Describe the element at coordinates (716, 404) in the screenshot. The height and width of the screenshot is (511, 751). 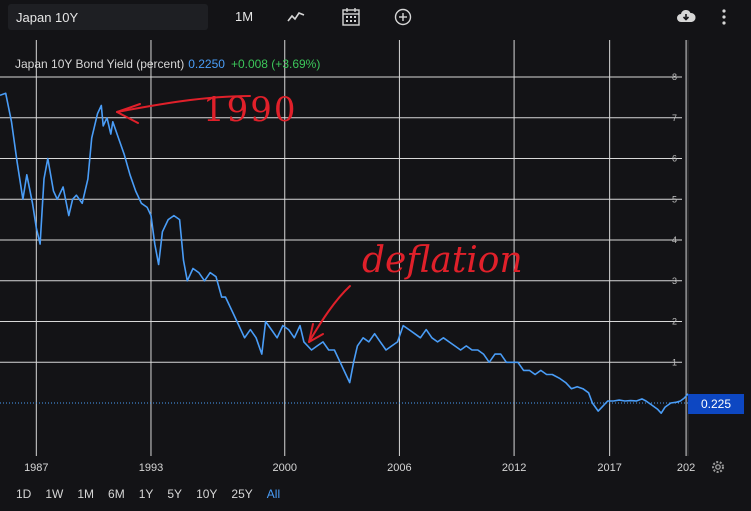
I see `last-price-badge: 0.225` at that location.